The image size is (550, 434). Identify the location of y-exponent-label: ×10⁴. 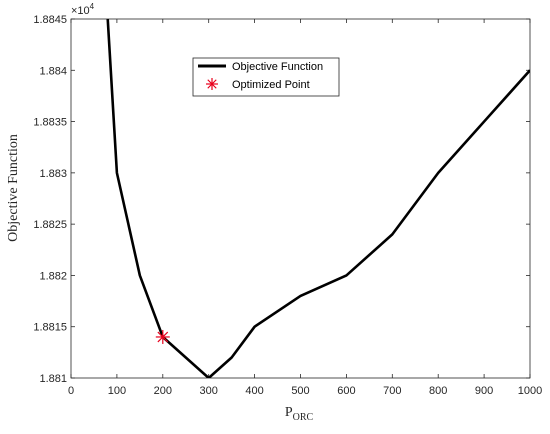
(83, 9).